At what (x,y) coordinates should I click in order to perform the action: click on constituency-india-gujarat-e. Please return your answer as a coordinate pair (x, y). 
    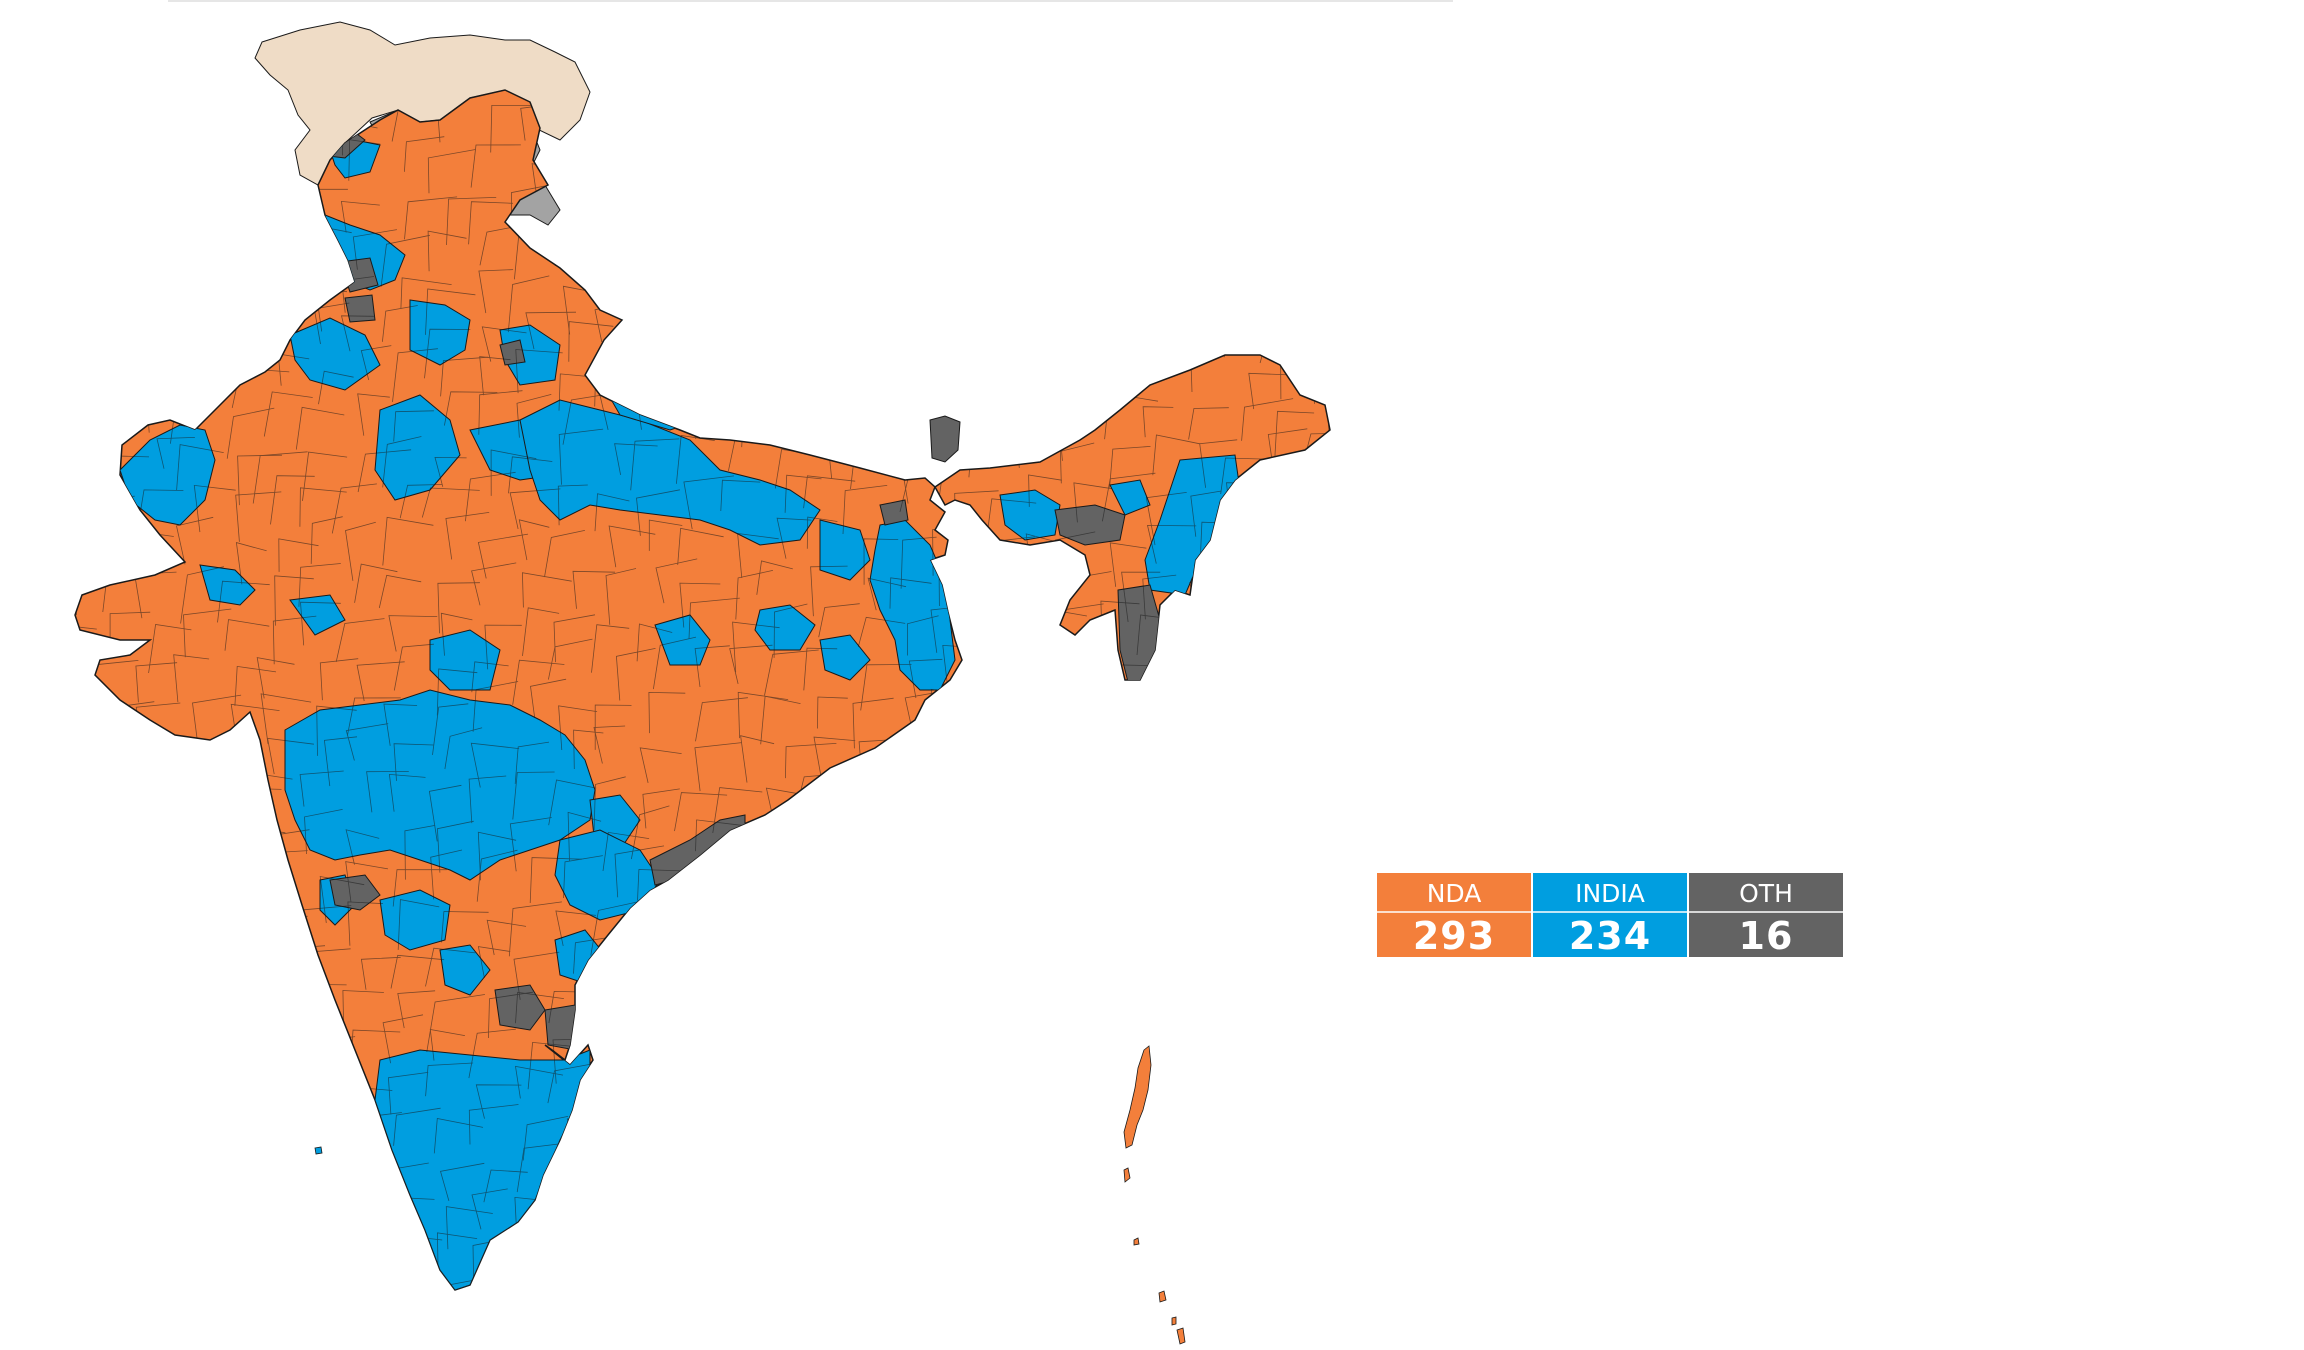
    Looking at the image, I should click on (227, 585).